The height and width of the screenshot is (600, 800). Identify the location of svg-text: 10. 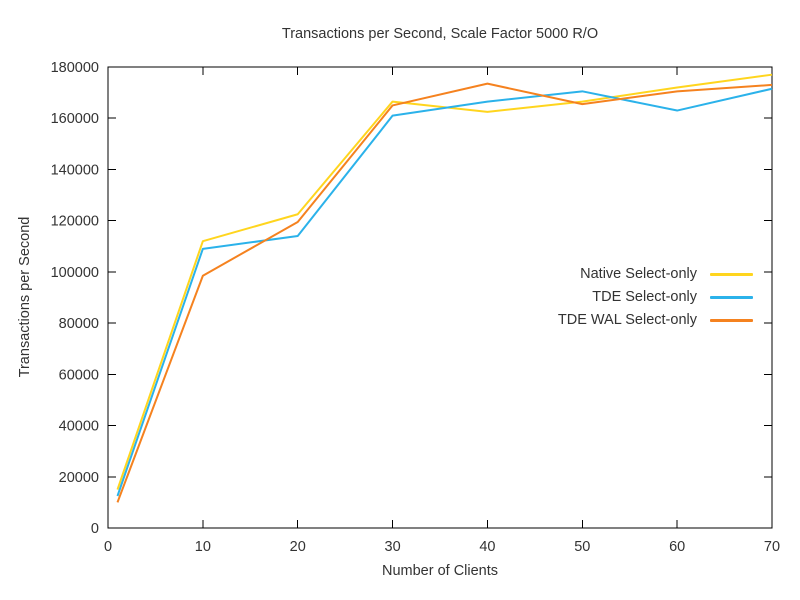
(203, 547).